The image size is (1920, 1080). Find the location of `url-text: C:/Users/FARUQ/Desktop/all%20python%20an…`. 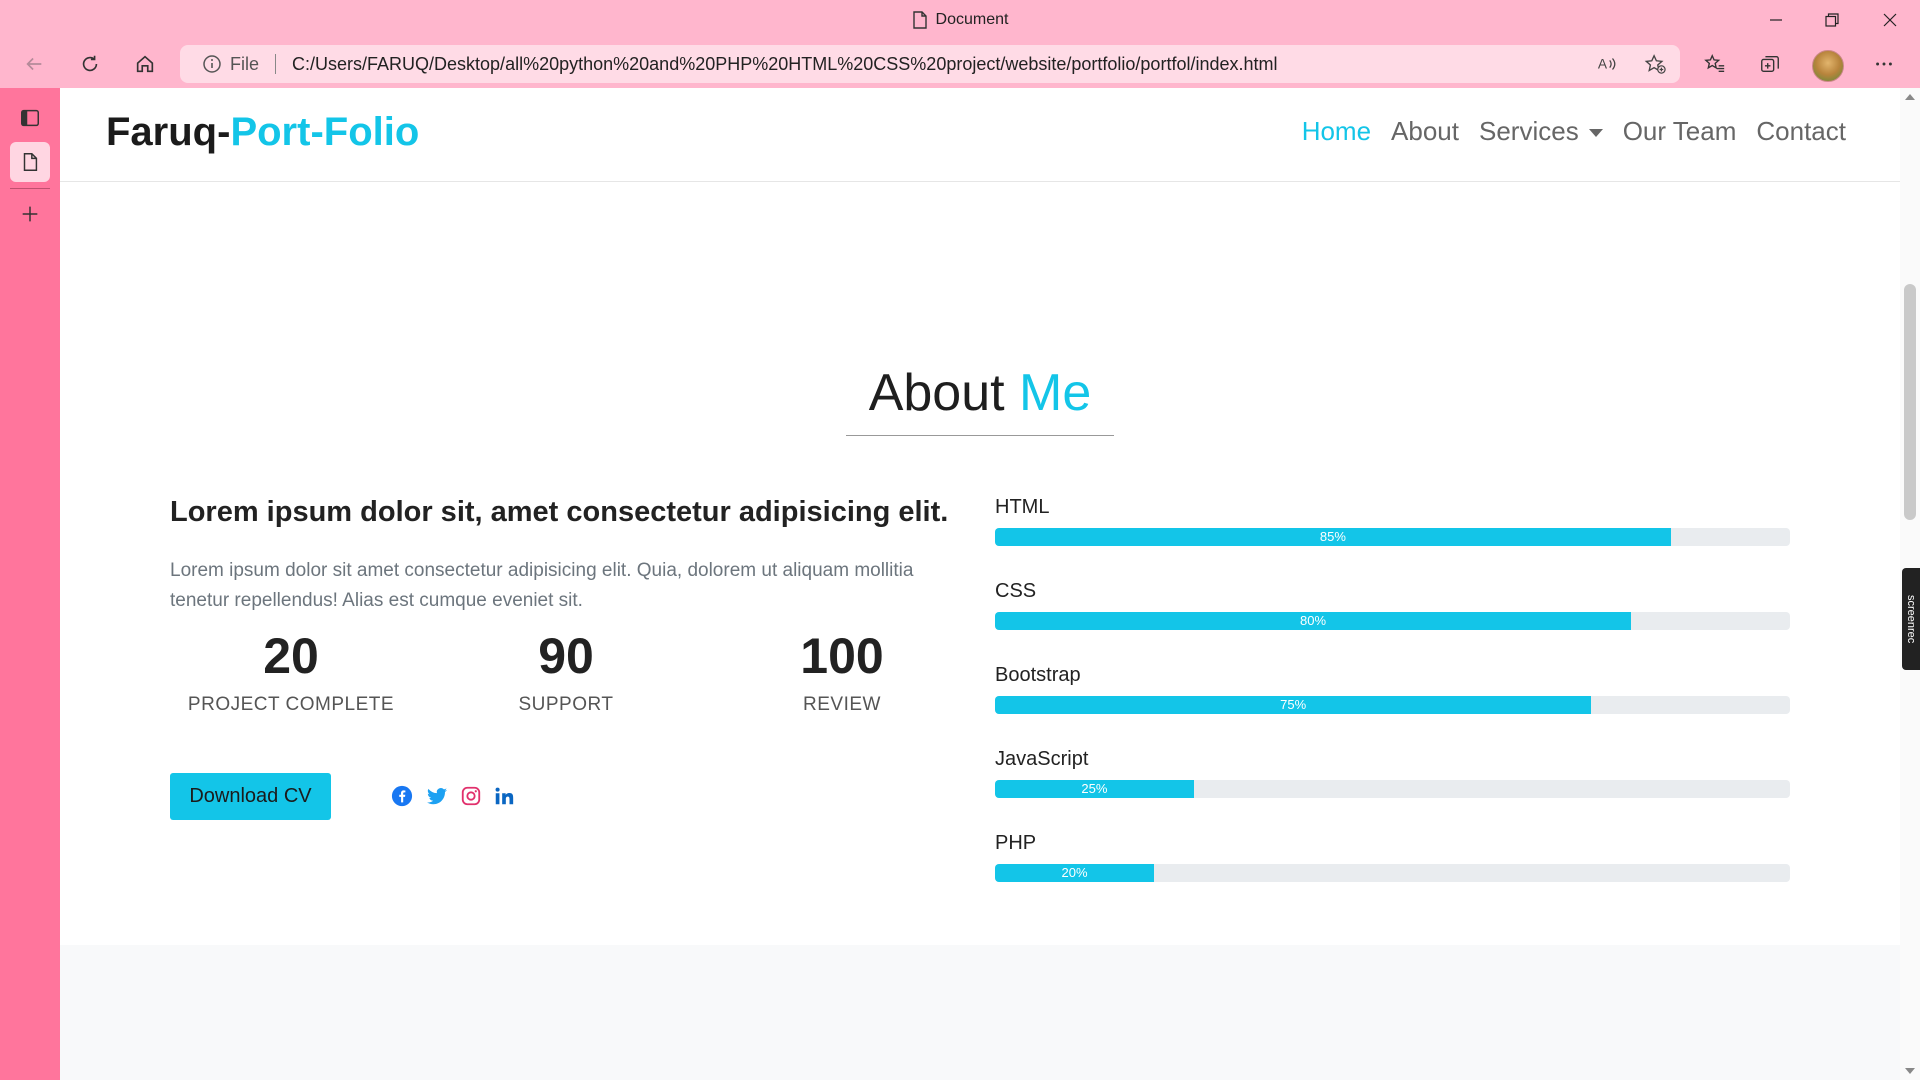

url-text: C:/Users/FARUQ/Desktop/all%20python%20an… is located at coordinates (785, 63).